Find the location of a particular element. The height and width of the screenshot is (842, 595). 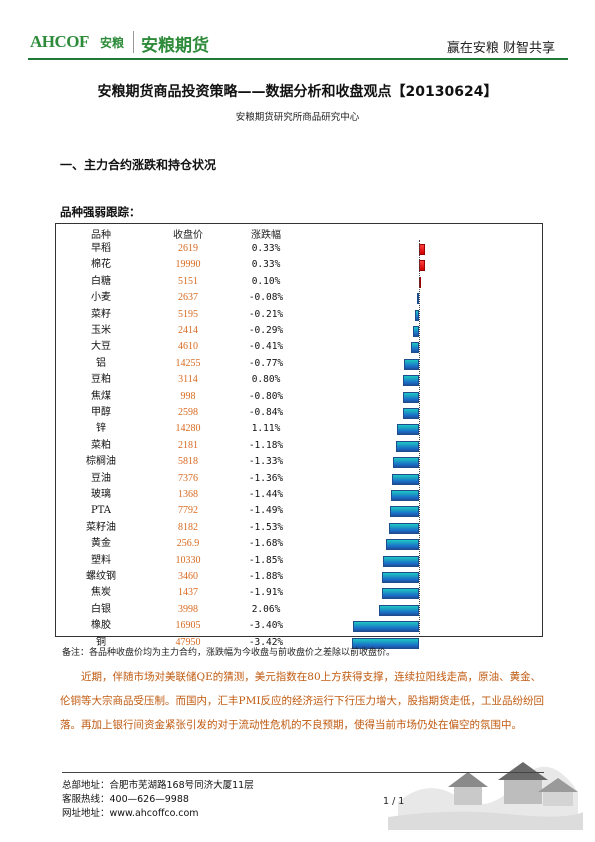

change-percent: 0.33% is located at coordinates (266, 265).